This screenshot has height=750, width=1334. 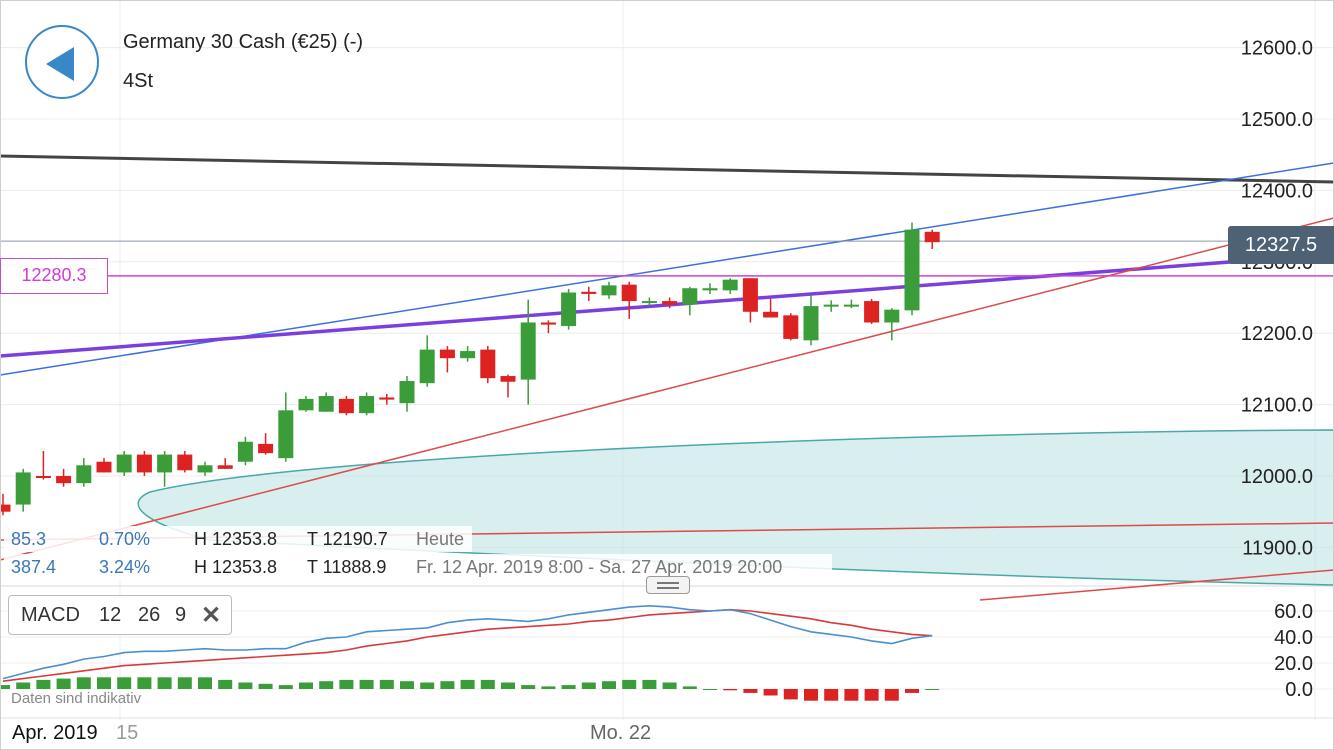 I want to click on signal-line, so click(x=467, y=645).